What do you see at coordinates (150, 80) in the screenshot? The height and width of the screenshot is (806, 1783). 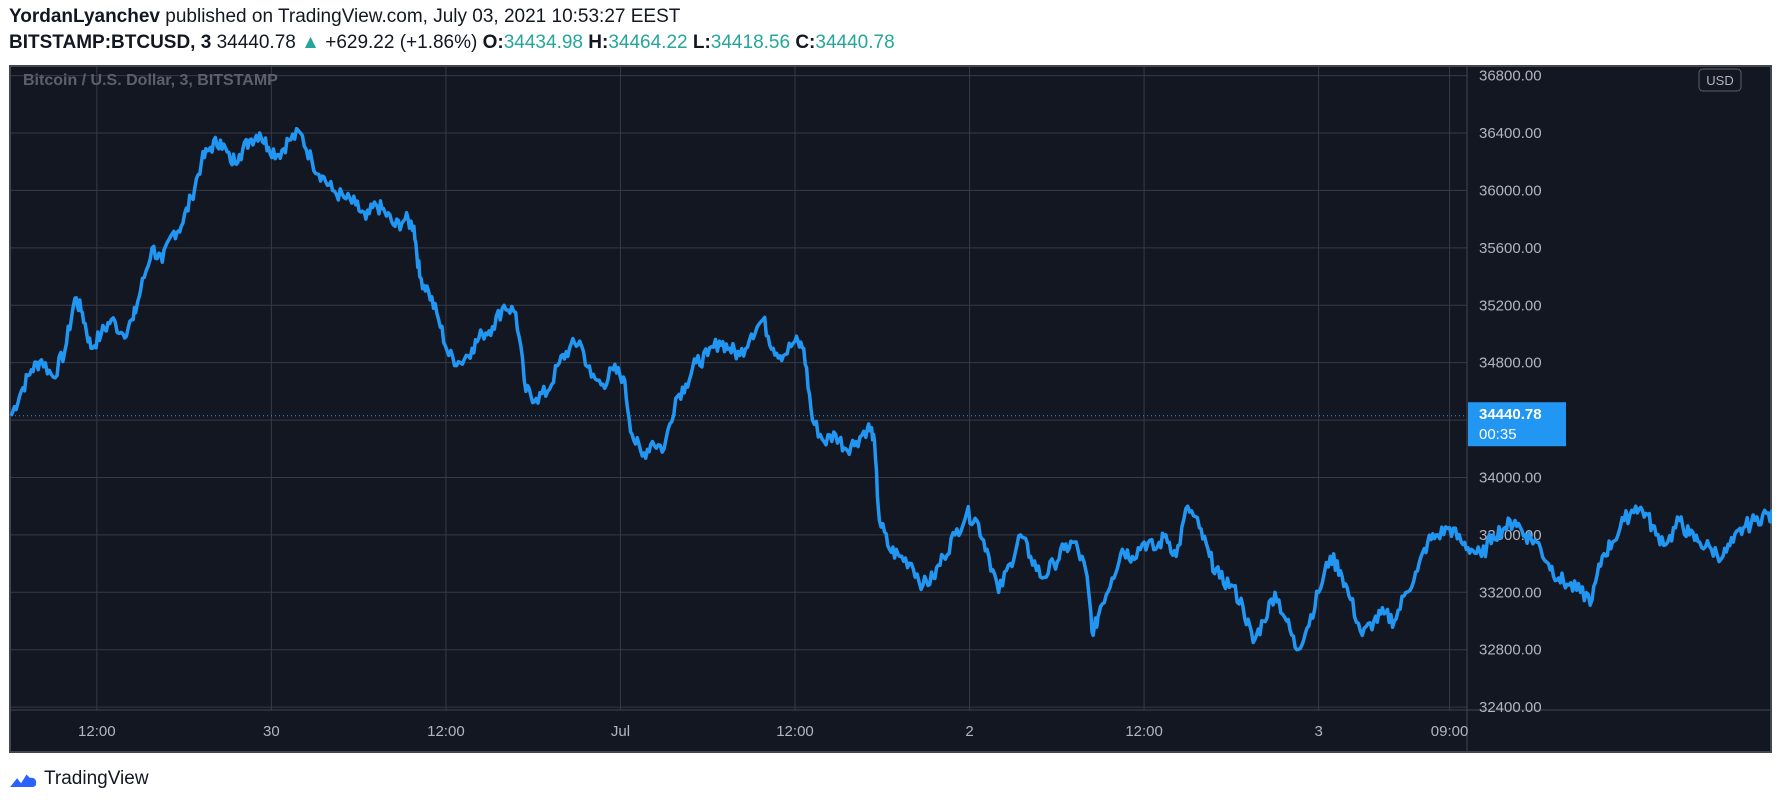 I see `chart-watermark: Bitcoin / U.S. Dollar, 3, BITSTAMP` at bounding box center [150, 80].